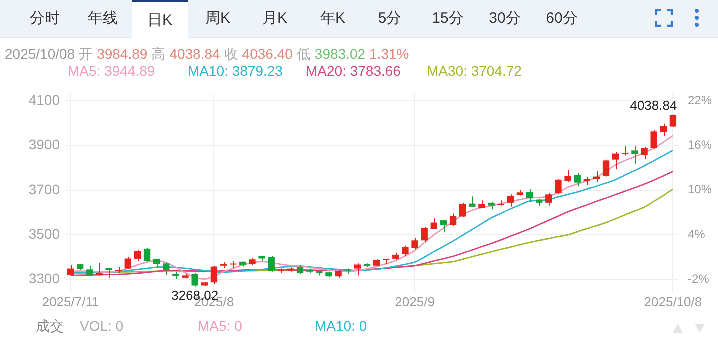  Describe the element at coordinates (112, 71) in the screenshot. I see `text: MA5: 3944.89` at that location.